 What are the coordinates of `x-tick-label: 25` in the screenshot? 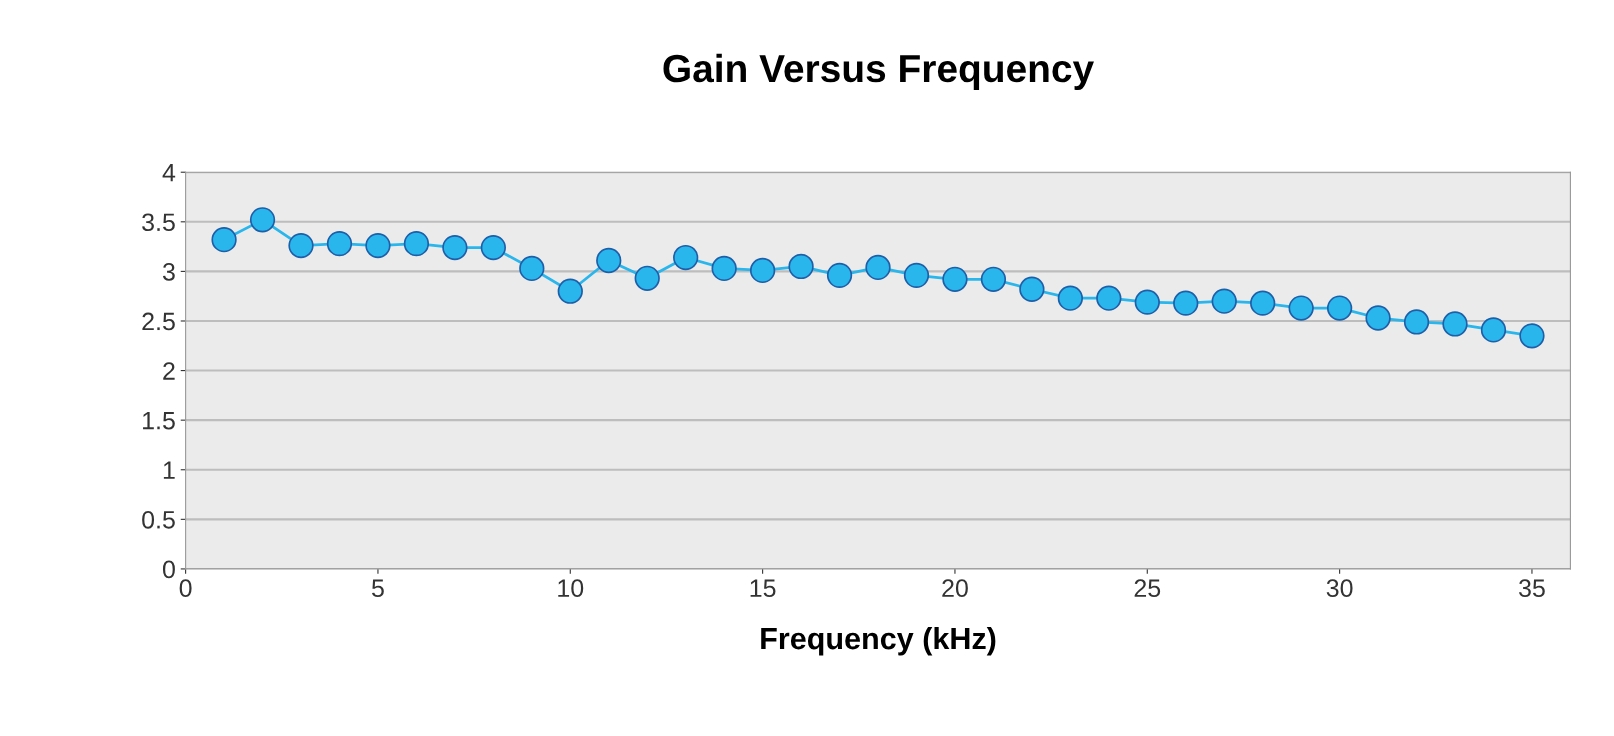 It's located at (1147, 588).